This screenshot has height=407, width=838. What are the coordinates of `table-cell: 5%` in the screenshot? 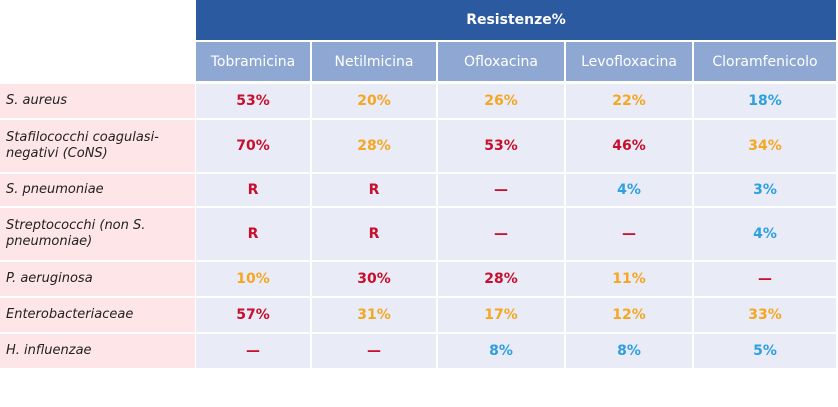 It's located at (765, 351).